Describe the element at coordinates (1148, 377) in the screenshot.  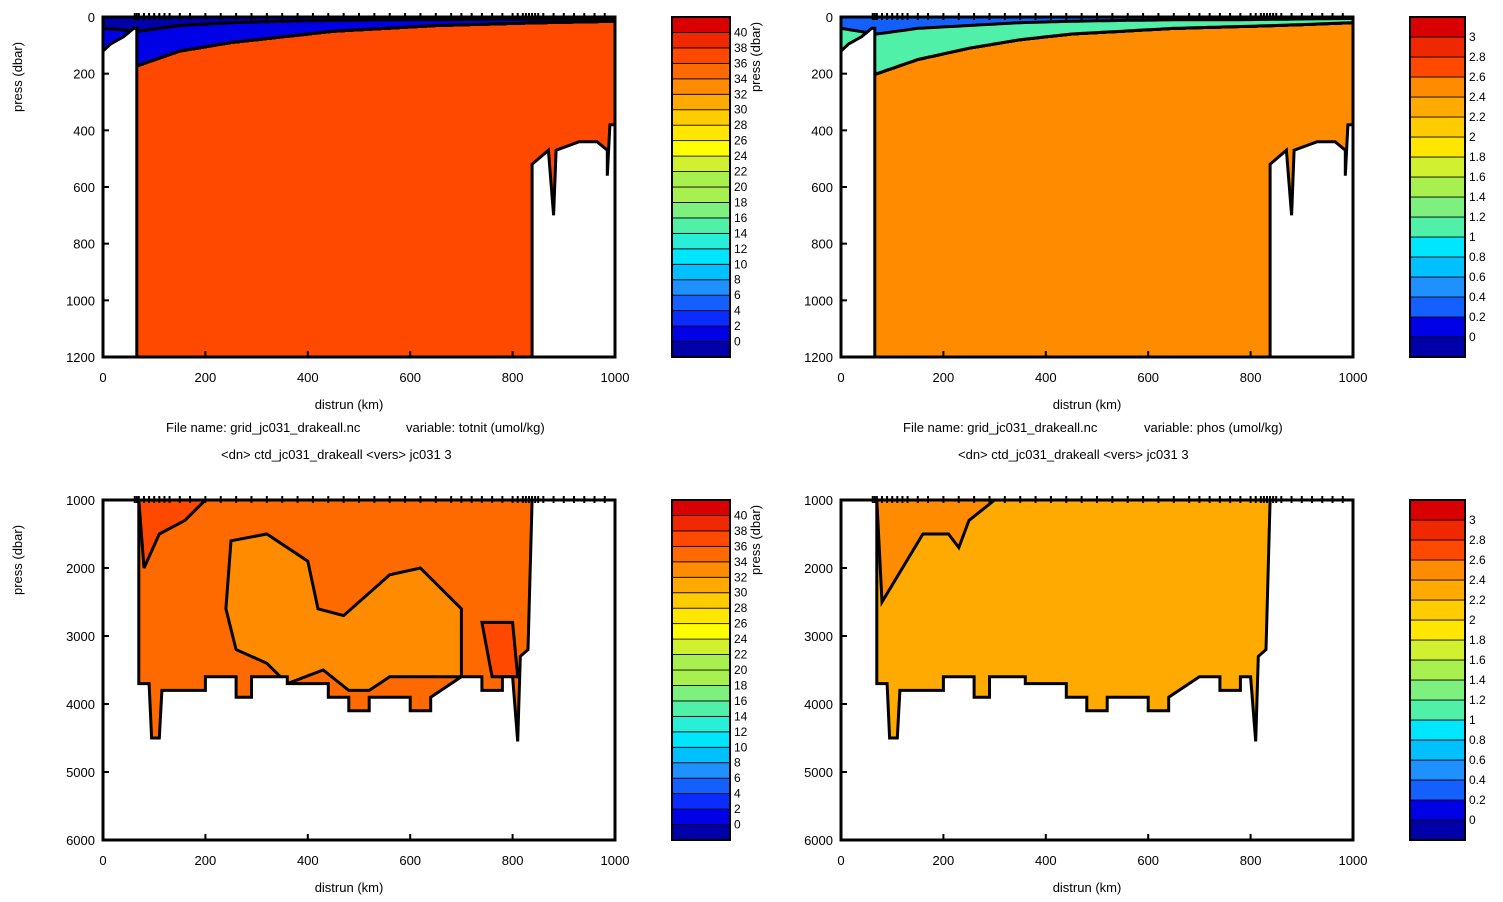
I see `x-tick-label: 600` at that location.